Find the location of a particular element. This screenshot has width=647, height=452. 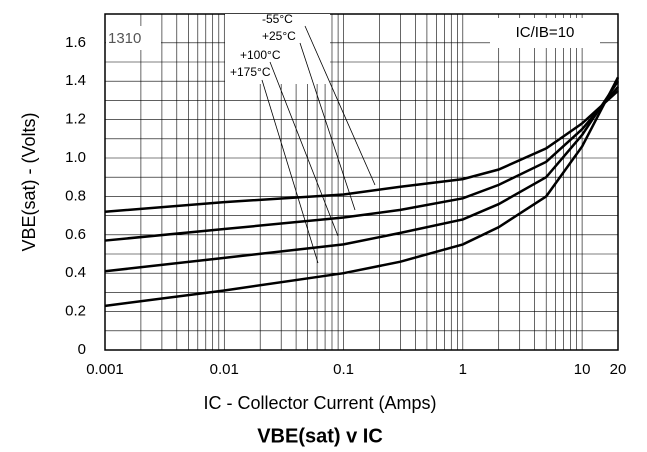

label-box is located at coordinates (277, 49).